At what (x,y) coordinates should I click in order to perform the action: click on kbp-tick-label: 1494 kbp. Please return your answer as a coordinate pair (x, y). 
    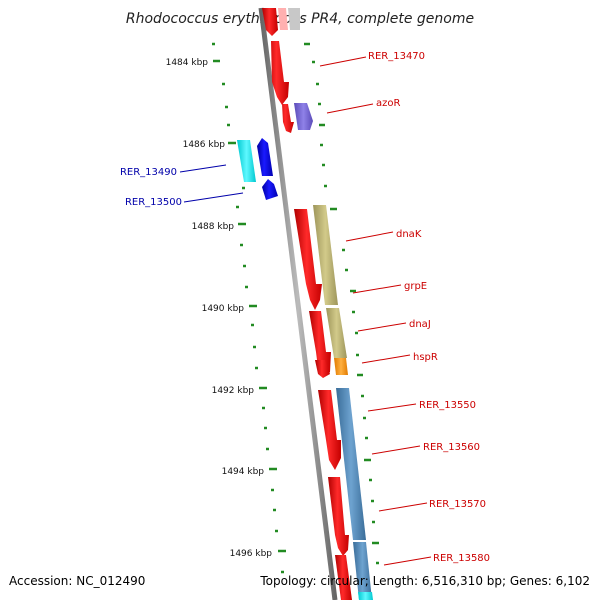
    Looking at the image, I should click on (243, 472).